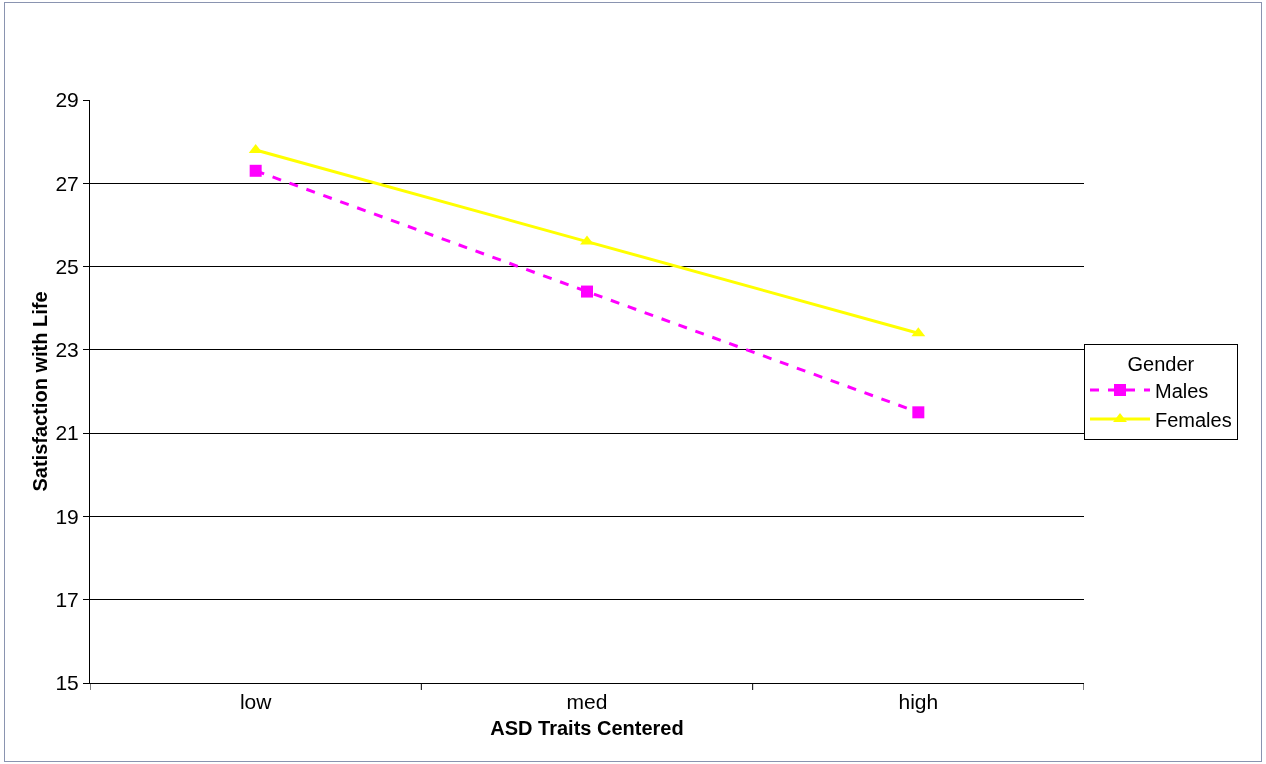 This screenshot has height=764, width=1266. I want to click on x-tick-label: high, so click(918, 702).